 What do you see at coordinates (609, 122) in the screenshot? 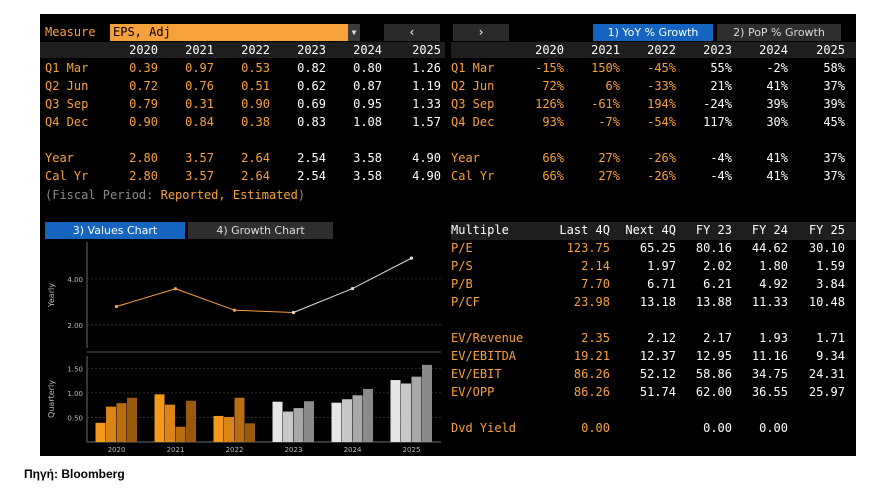
I see `growth-cell: -7%` at bounding box center [609, 122].